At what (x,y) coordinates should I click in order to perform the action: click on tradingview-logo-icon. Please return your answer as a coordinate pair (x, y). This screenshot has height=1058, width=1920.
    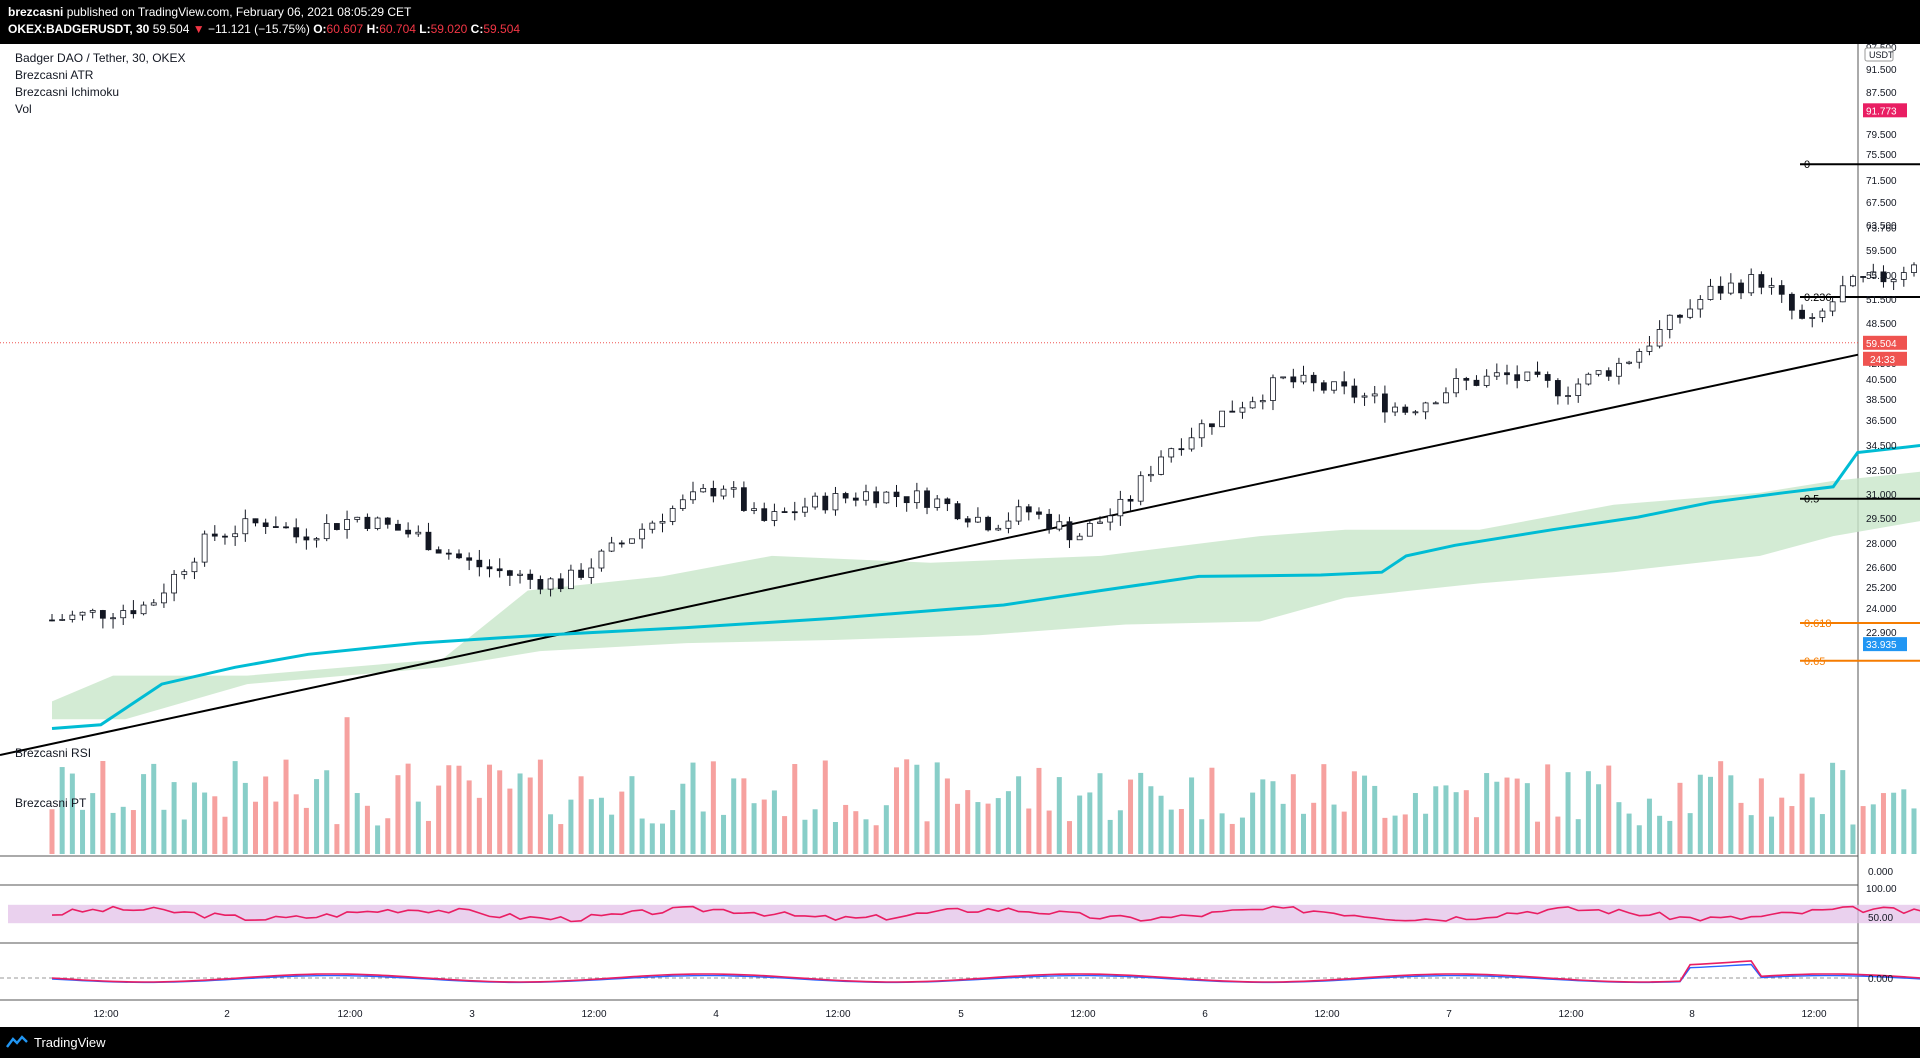
    Looking at the image, I should click on (17, 1042).